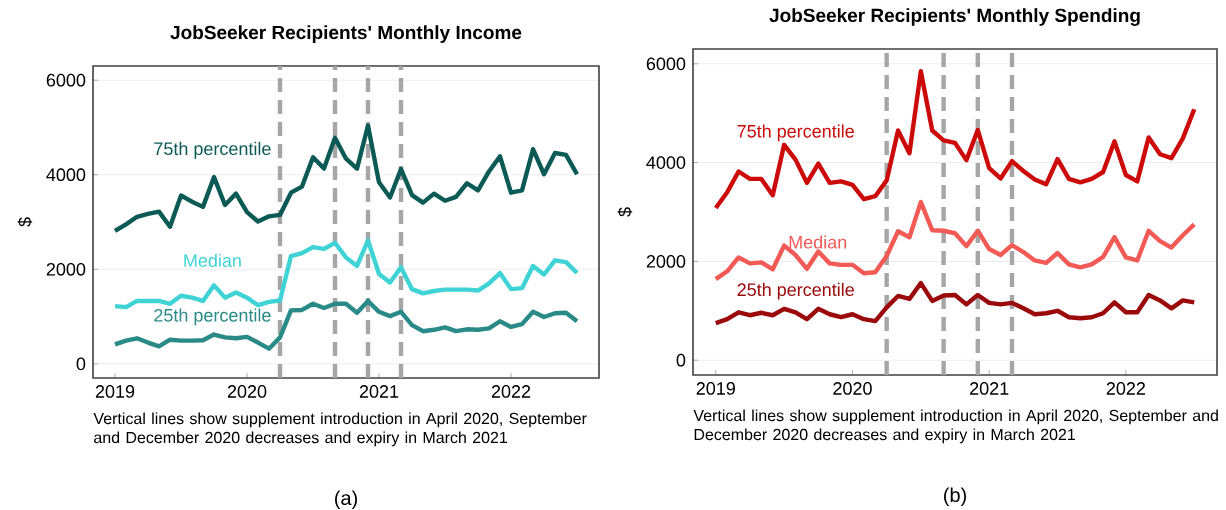 Image resolution: width=1226 pixels, height=510 pixels. What do you see at coordinates (955, 497) in the screenshot?
I see `text: (b)` at bounding box center [955, 497].